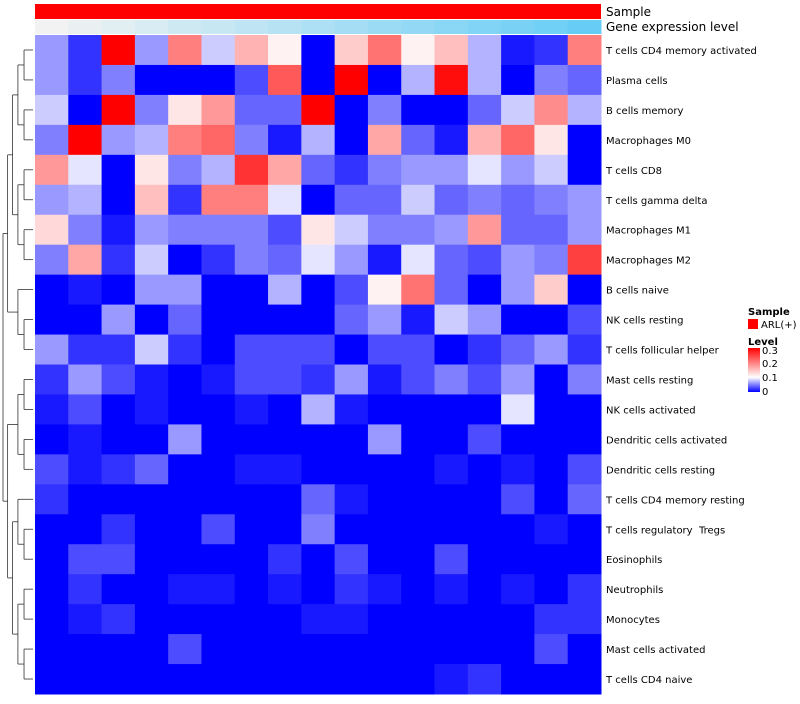 Image resolution: width=800 pixels, height=704 pixels. What do you see at coordinates (672, 27) in the screenshot?
I see `expression-annotation-label: Gene expression level` at bounding box center [672, 27].